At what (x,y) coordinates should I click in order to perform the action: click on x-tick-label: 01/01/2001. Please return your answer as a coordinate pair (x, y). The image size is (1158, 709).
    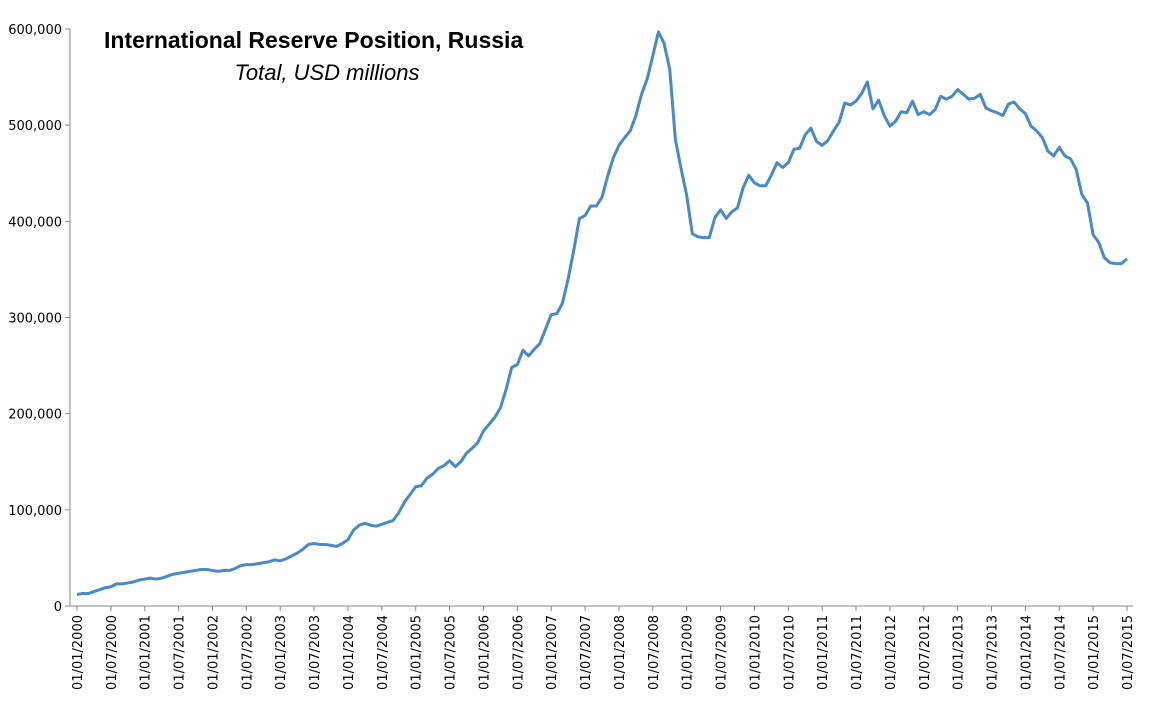
    Looking at the image, I should click on (146, 652).